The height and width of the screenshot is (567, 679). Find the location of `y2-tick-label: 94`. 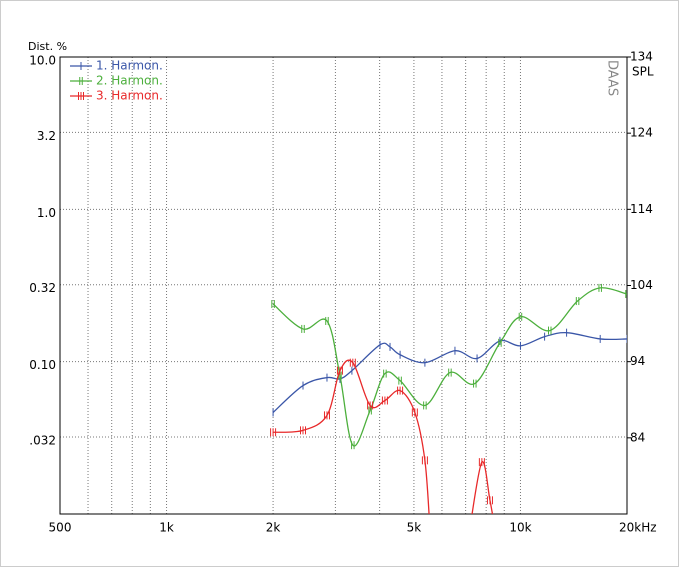

y2-tick-label: 94 is located at coordinates (637, 361).